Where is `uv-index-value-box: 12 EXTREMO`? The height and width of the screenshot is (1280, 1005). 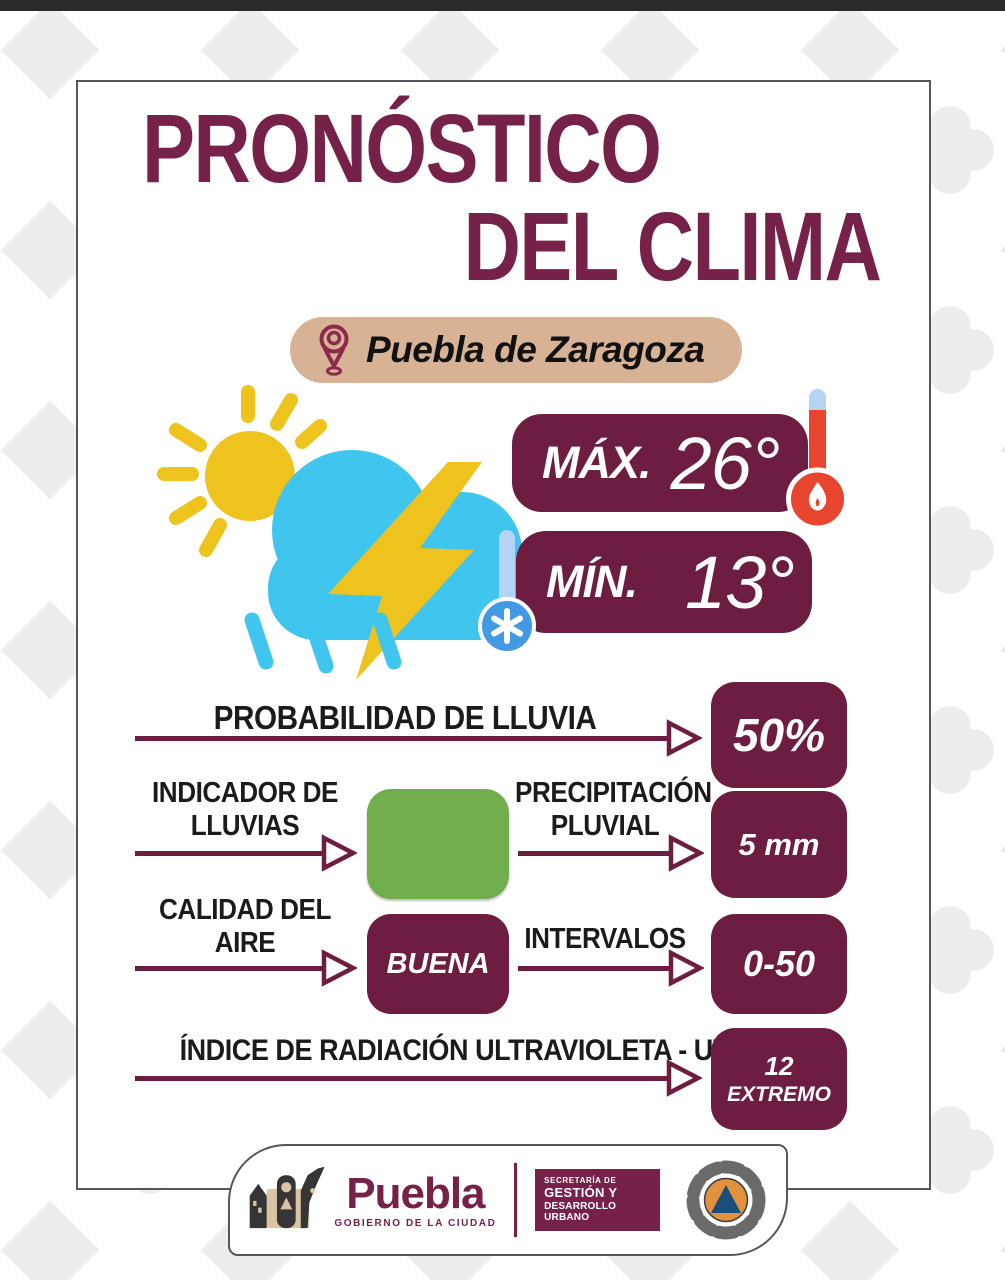
uv-index-value-box: 12 EXTREMO is located at coordinates (779, 1079).